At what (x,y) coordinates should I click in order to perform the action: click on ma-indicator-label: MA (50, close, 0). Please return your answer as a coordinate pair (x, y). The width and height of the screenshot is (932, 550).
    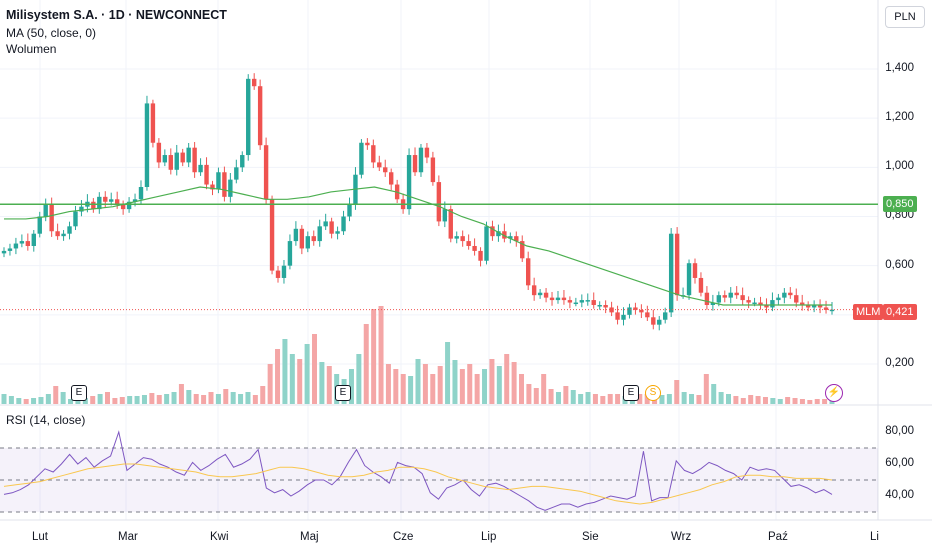
    Looking at the image, I should click on (51, 33).